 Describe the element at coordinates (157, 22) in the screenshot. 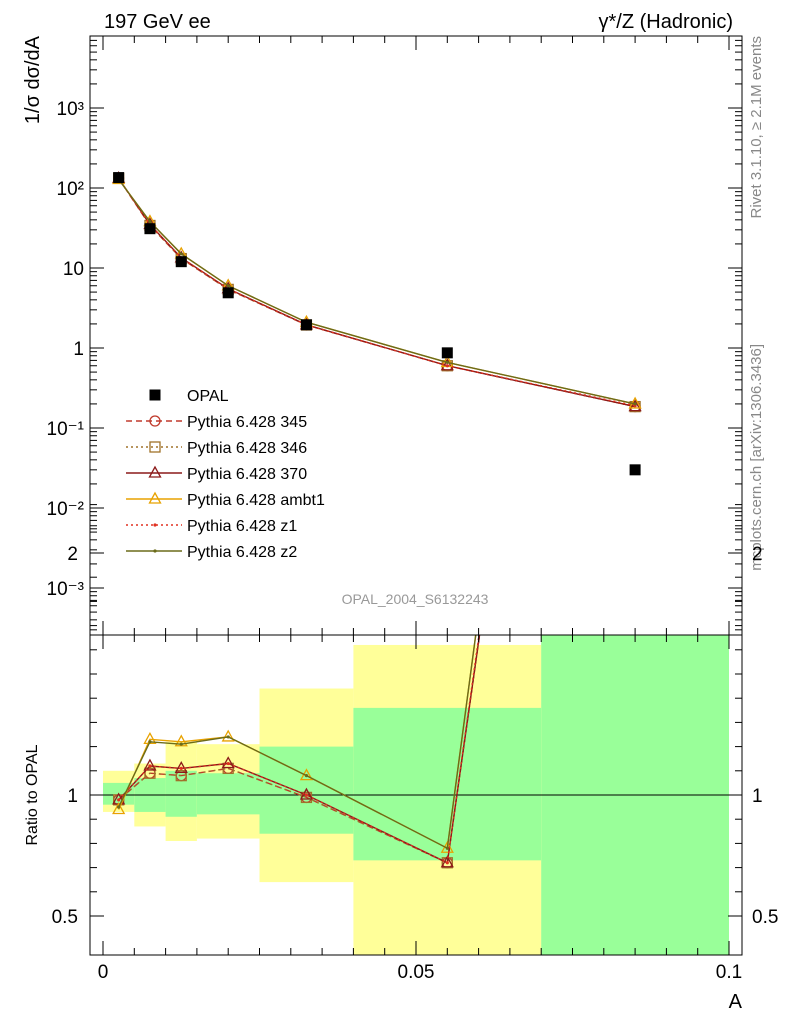

I see `title-left: 197 GeV ee` at that location.